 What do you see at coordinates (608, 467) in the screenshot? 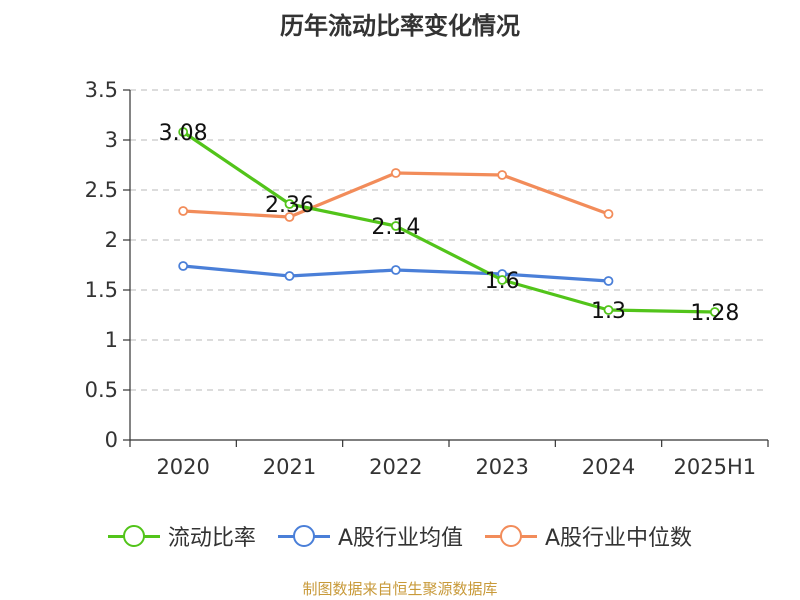
I see `x-tick-label: 2024` at bounding box center [608, 467].